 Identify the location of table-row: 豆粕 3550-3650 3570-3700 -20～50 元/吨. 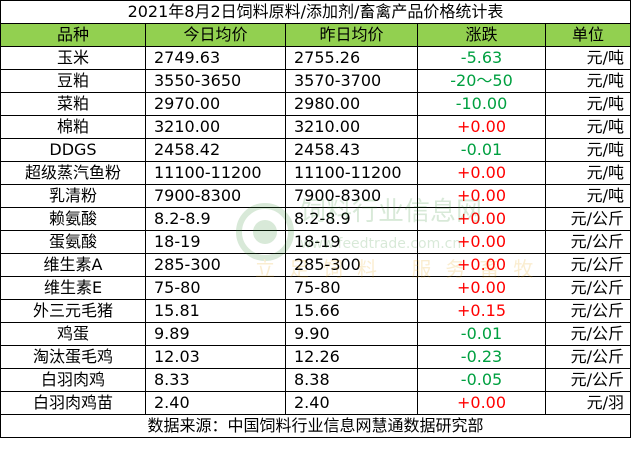
(315, 81).